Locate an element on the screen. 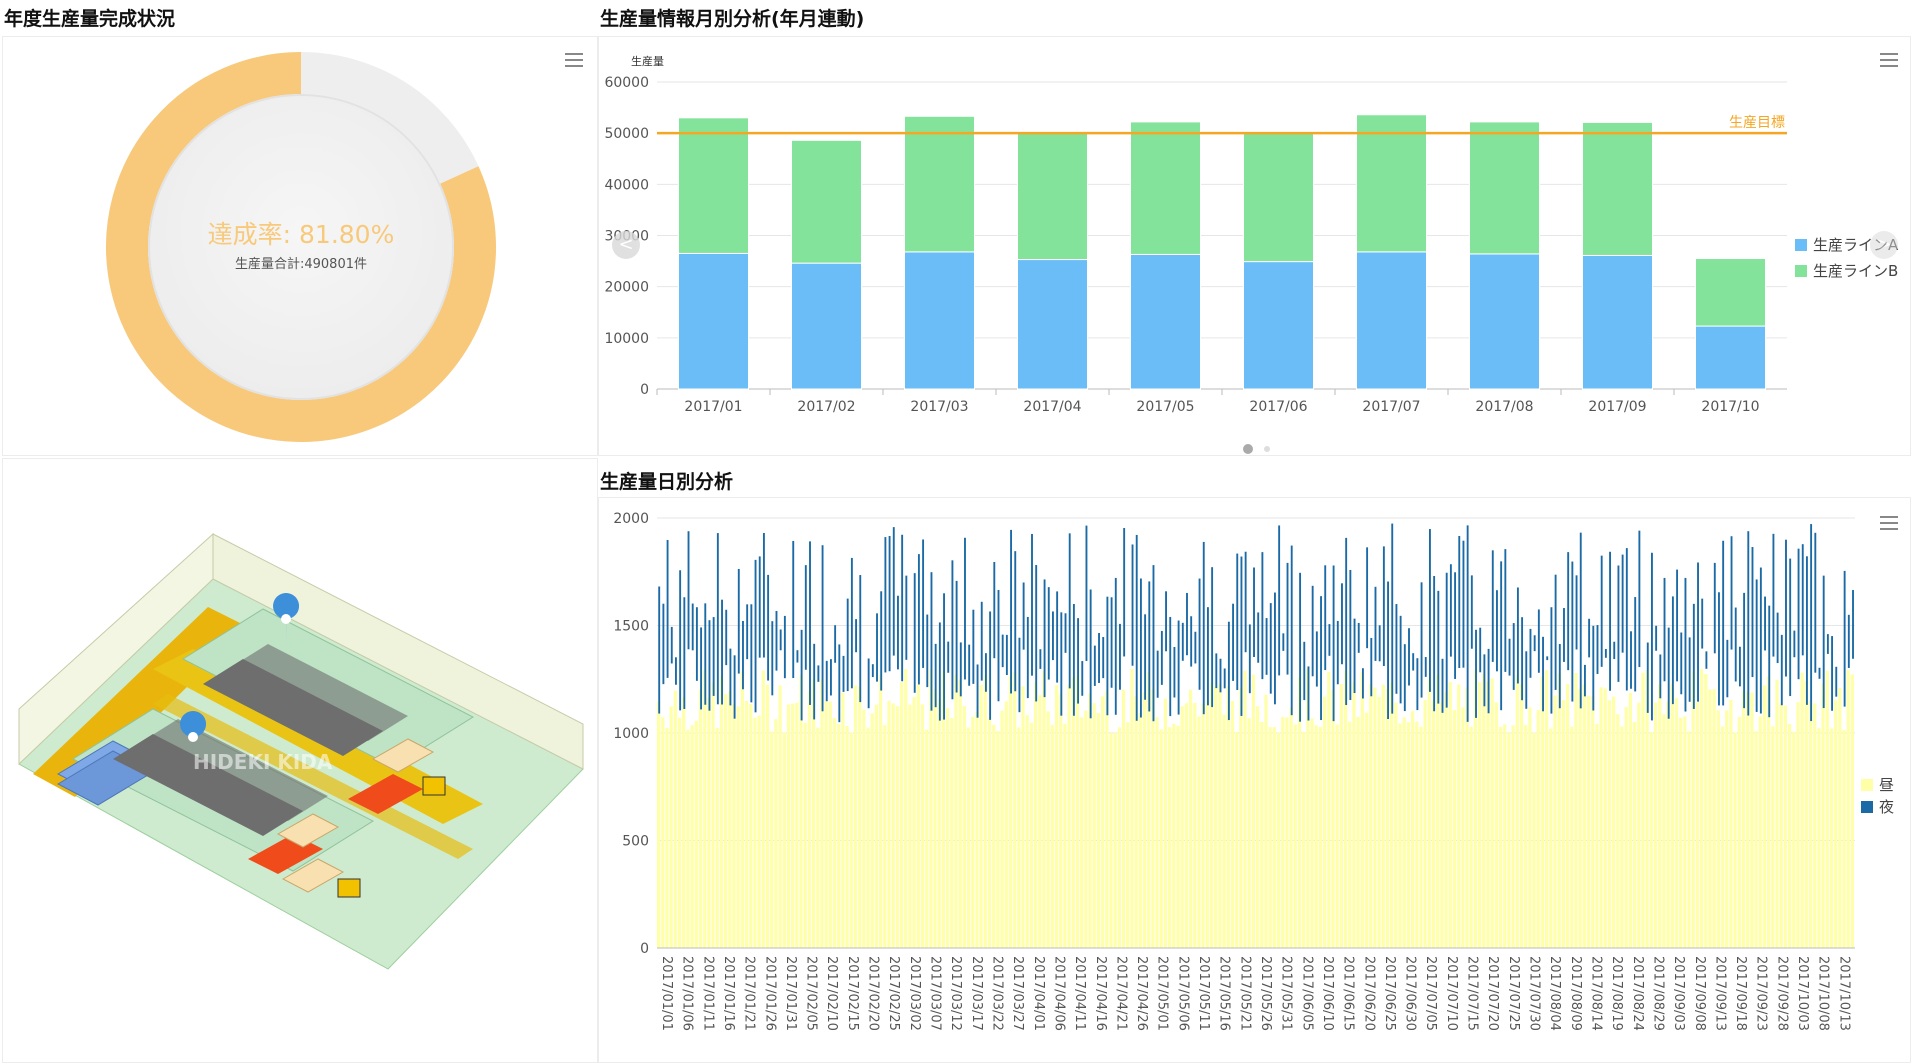  monthly-next-button: > is located at coordinates (1884, 245).